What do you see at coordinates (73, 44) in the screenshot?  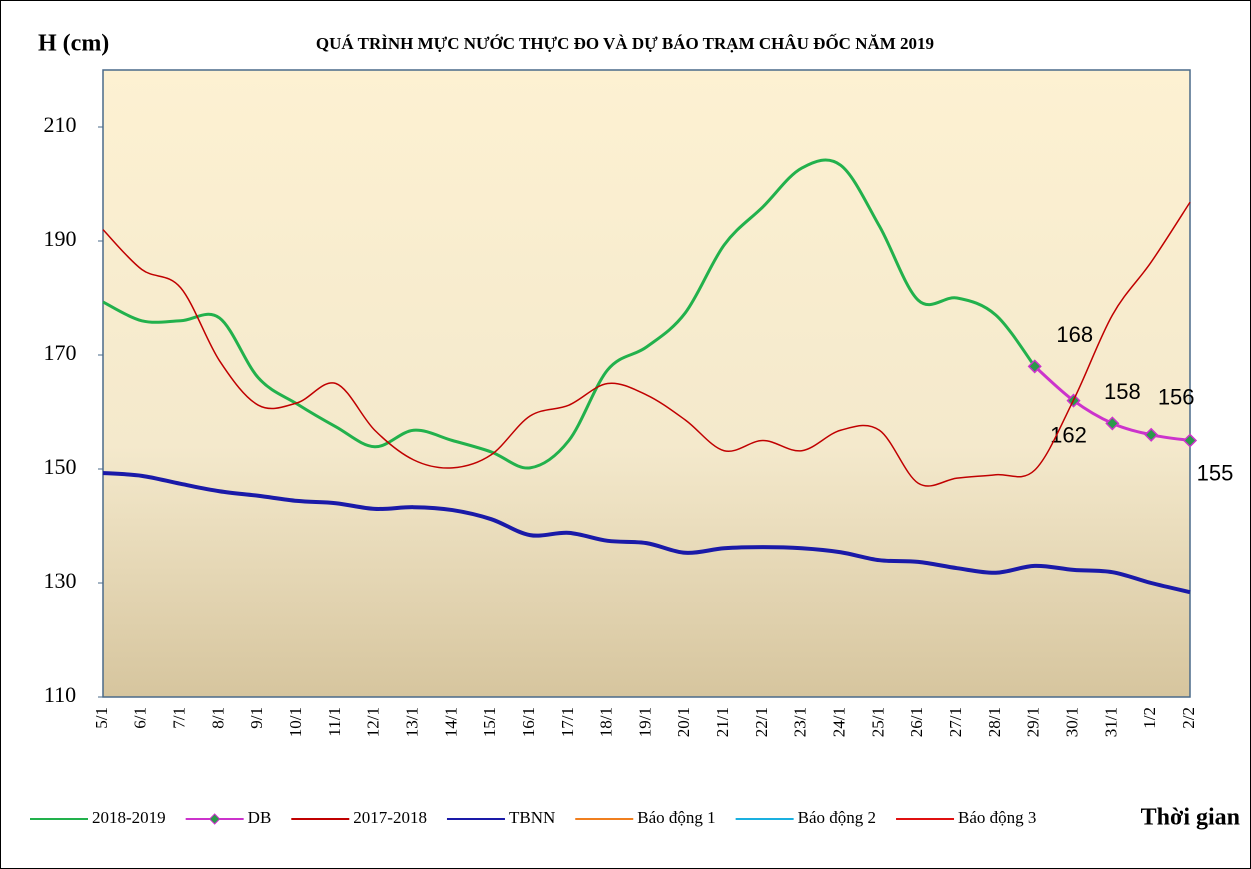 I see `y-axis-label: H (cm)` at bounding box center [73, 44].